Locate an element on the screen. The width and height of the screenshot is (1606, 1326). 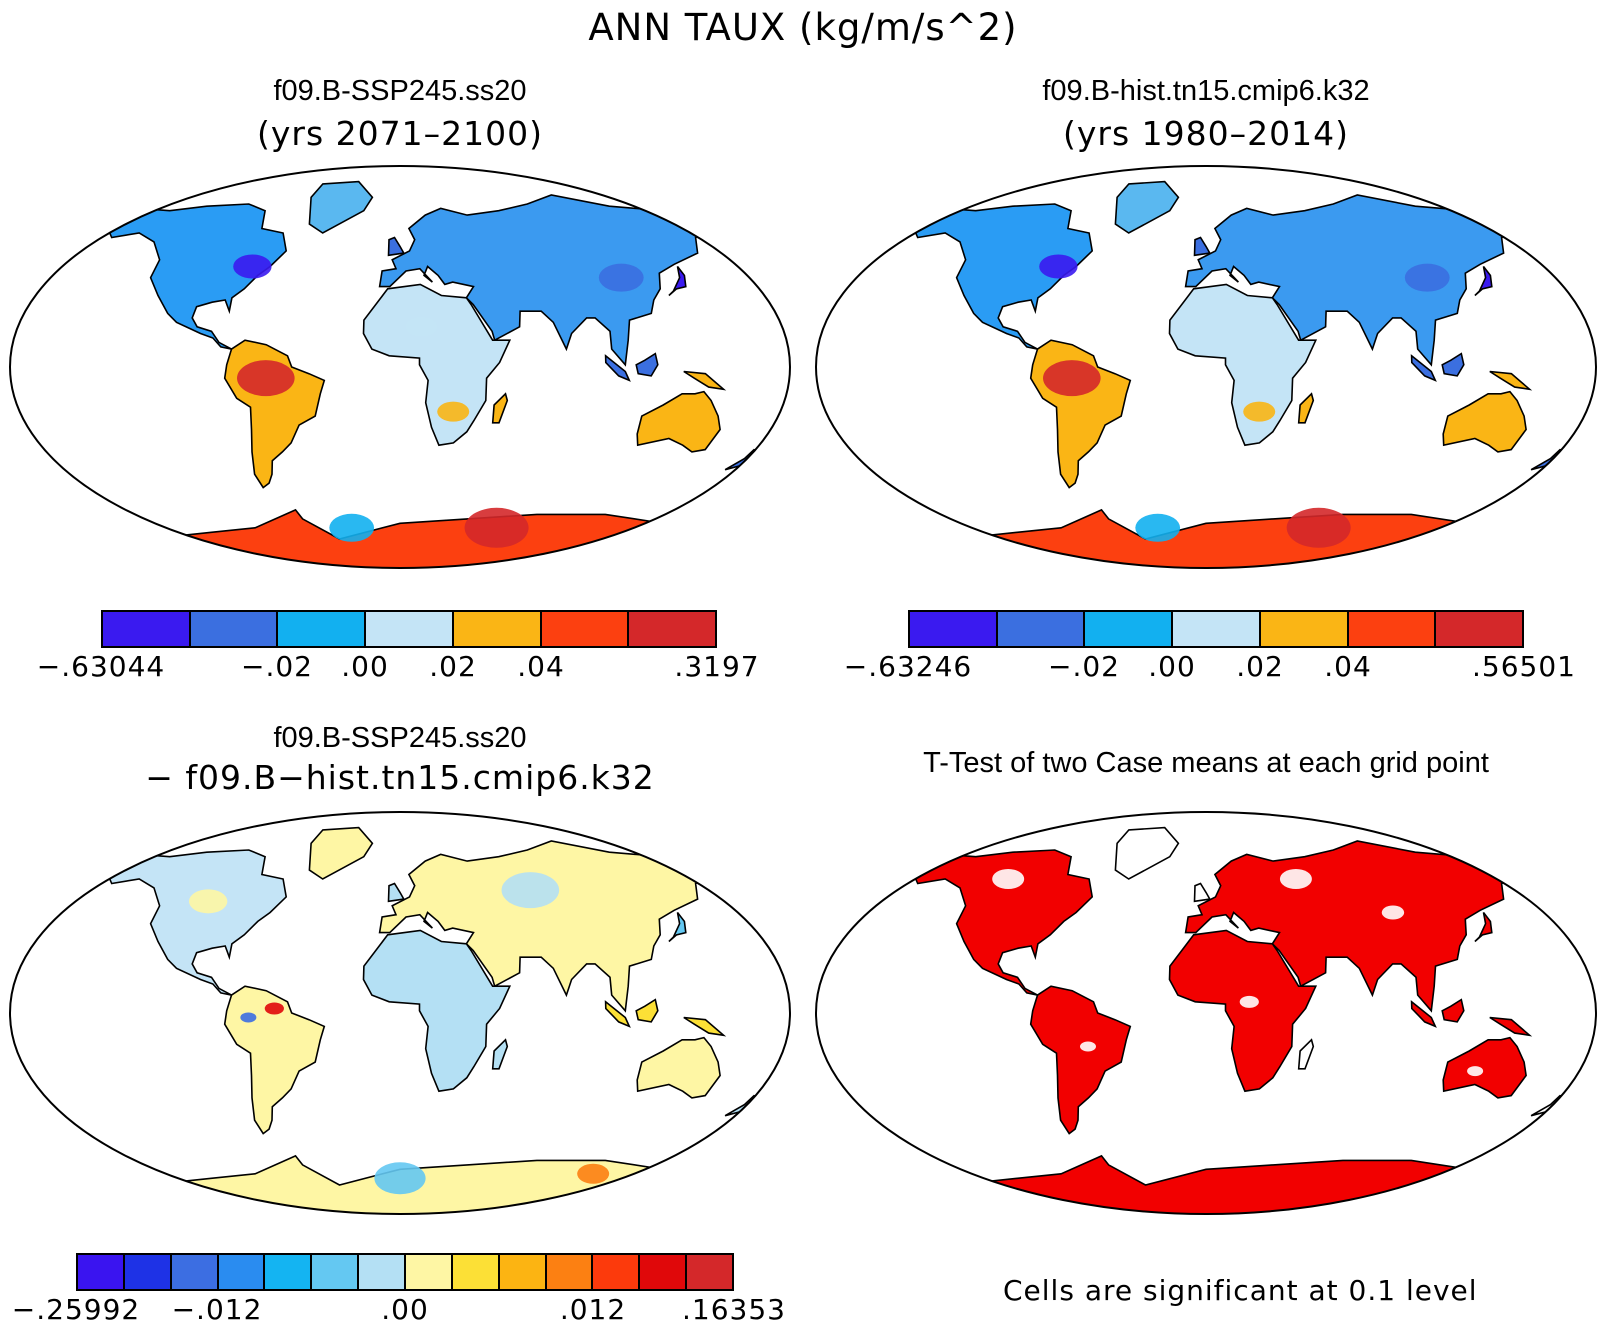
significance-note: Cells are significant at 0.1 level is located at coordinates (1240, 1290).